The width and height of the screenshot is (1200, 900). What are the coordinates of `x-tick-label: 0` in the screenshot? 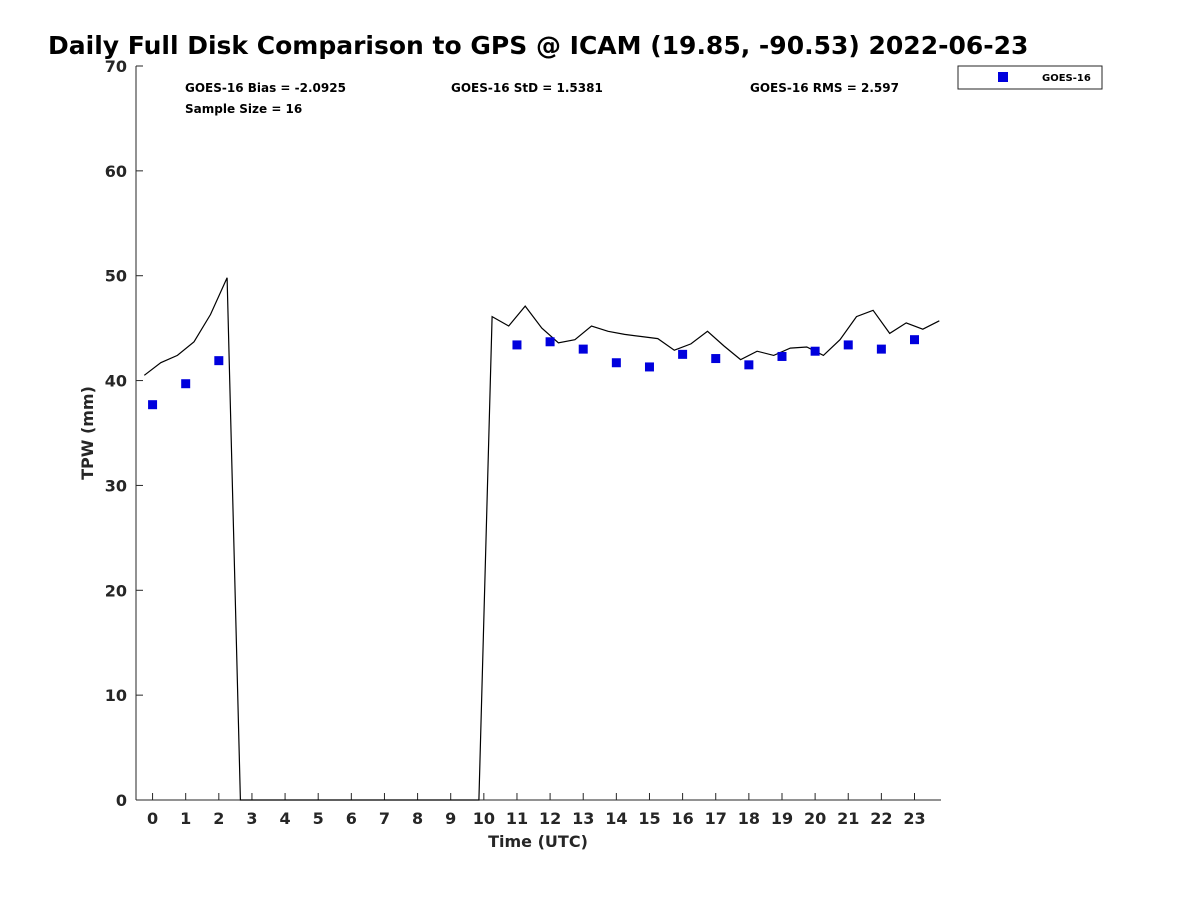 It's located at (152, 818).